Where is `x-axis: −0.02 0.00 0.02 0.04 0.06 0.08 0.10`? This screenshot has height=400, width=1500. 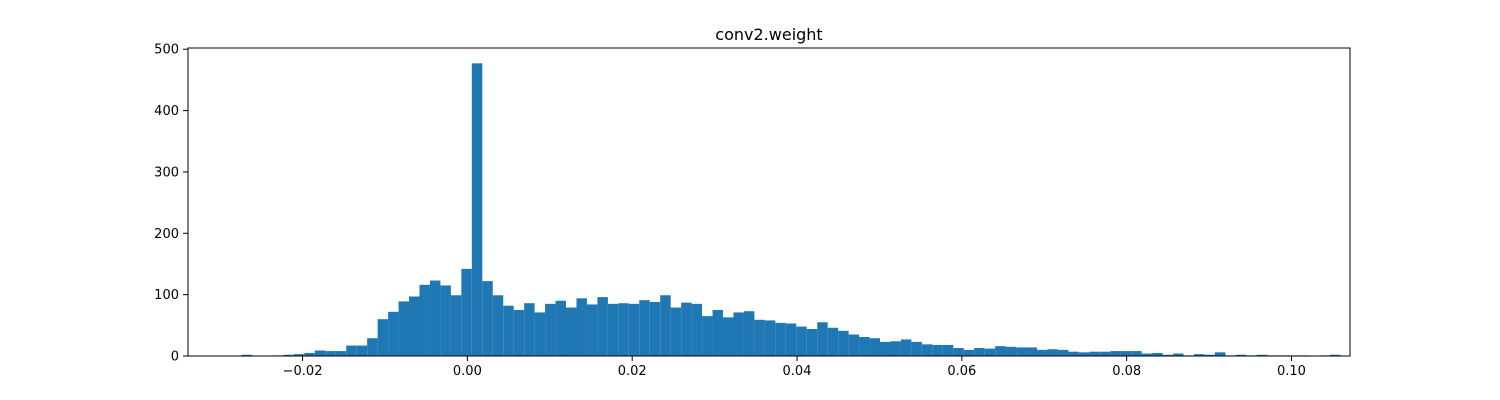 x-axis: −0.02 0.00 0.02 0.04 0.06 0.08 0.10 is located at coordinates (794, 367).